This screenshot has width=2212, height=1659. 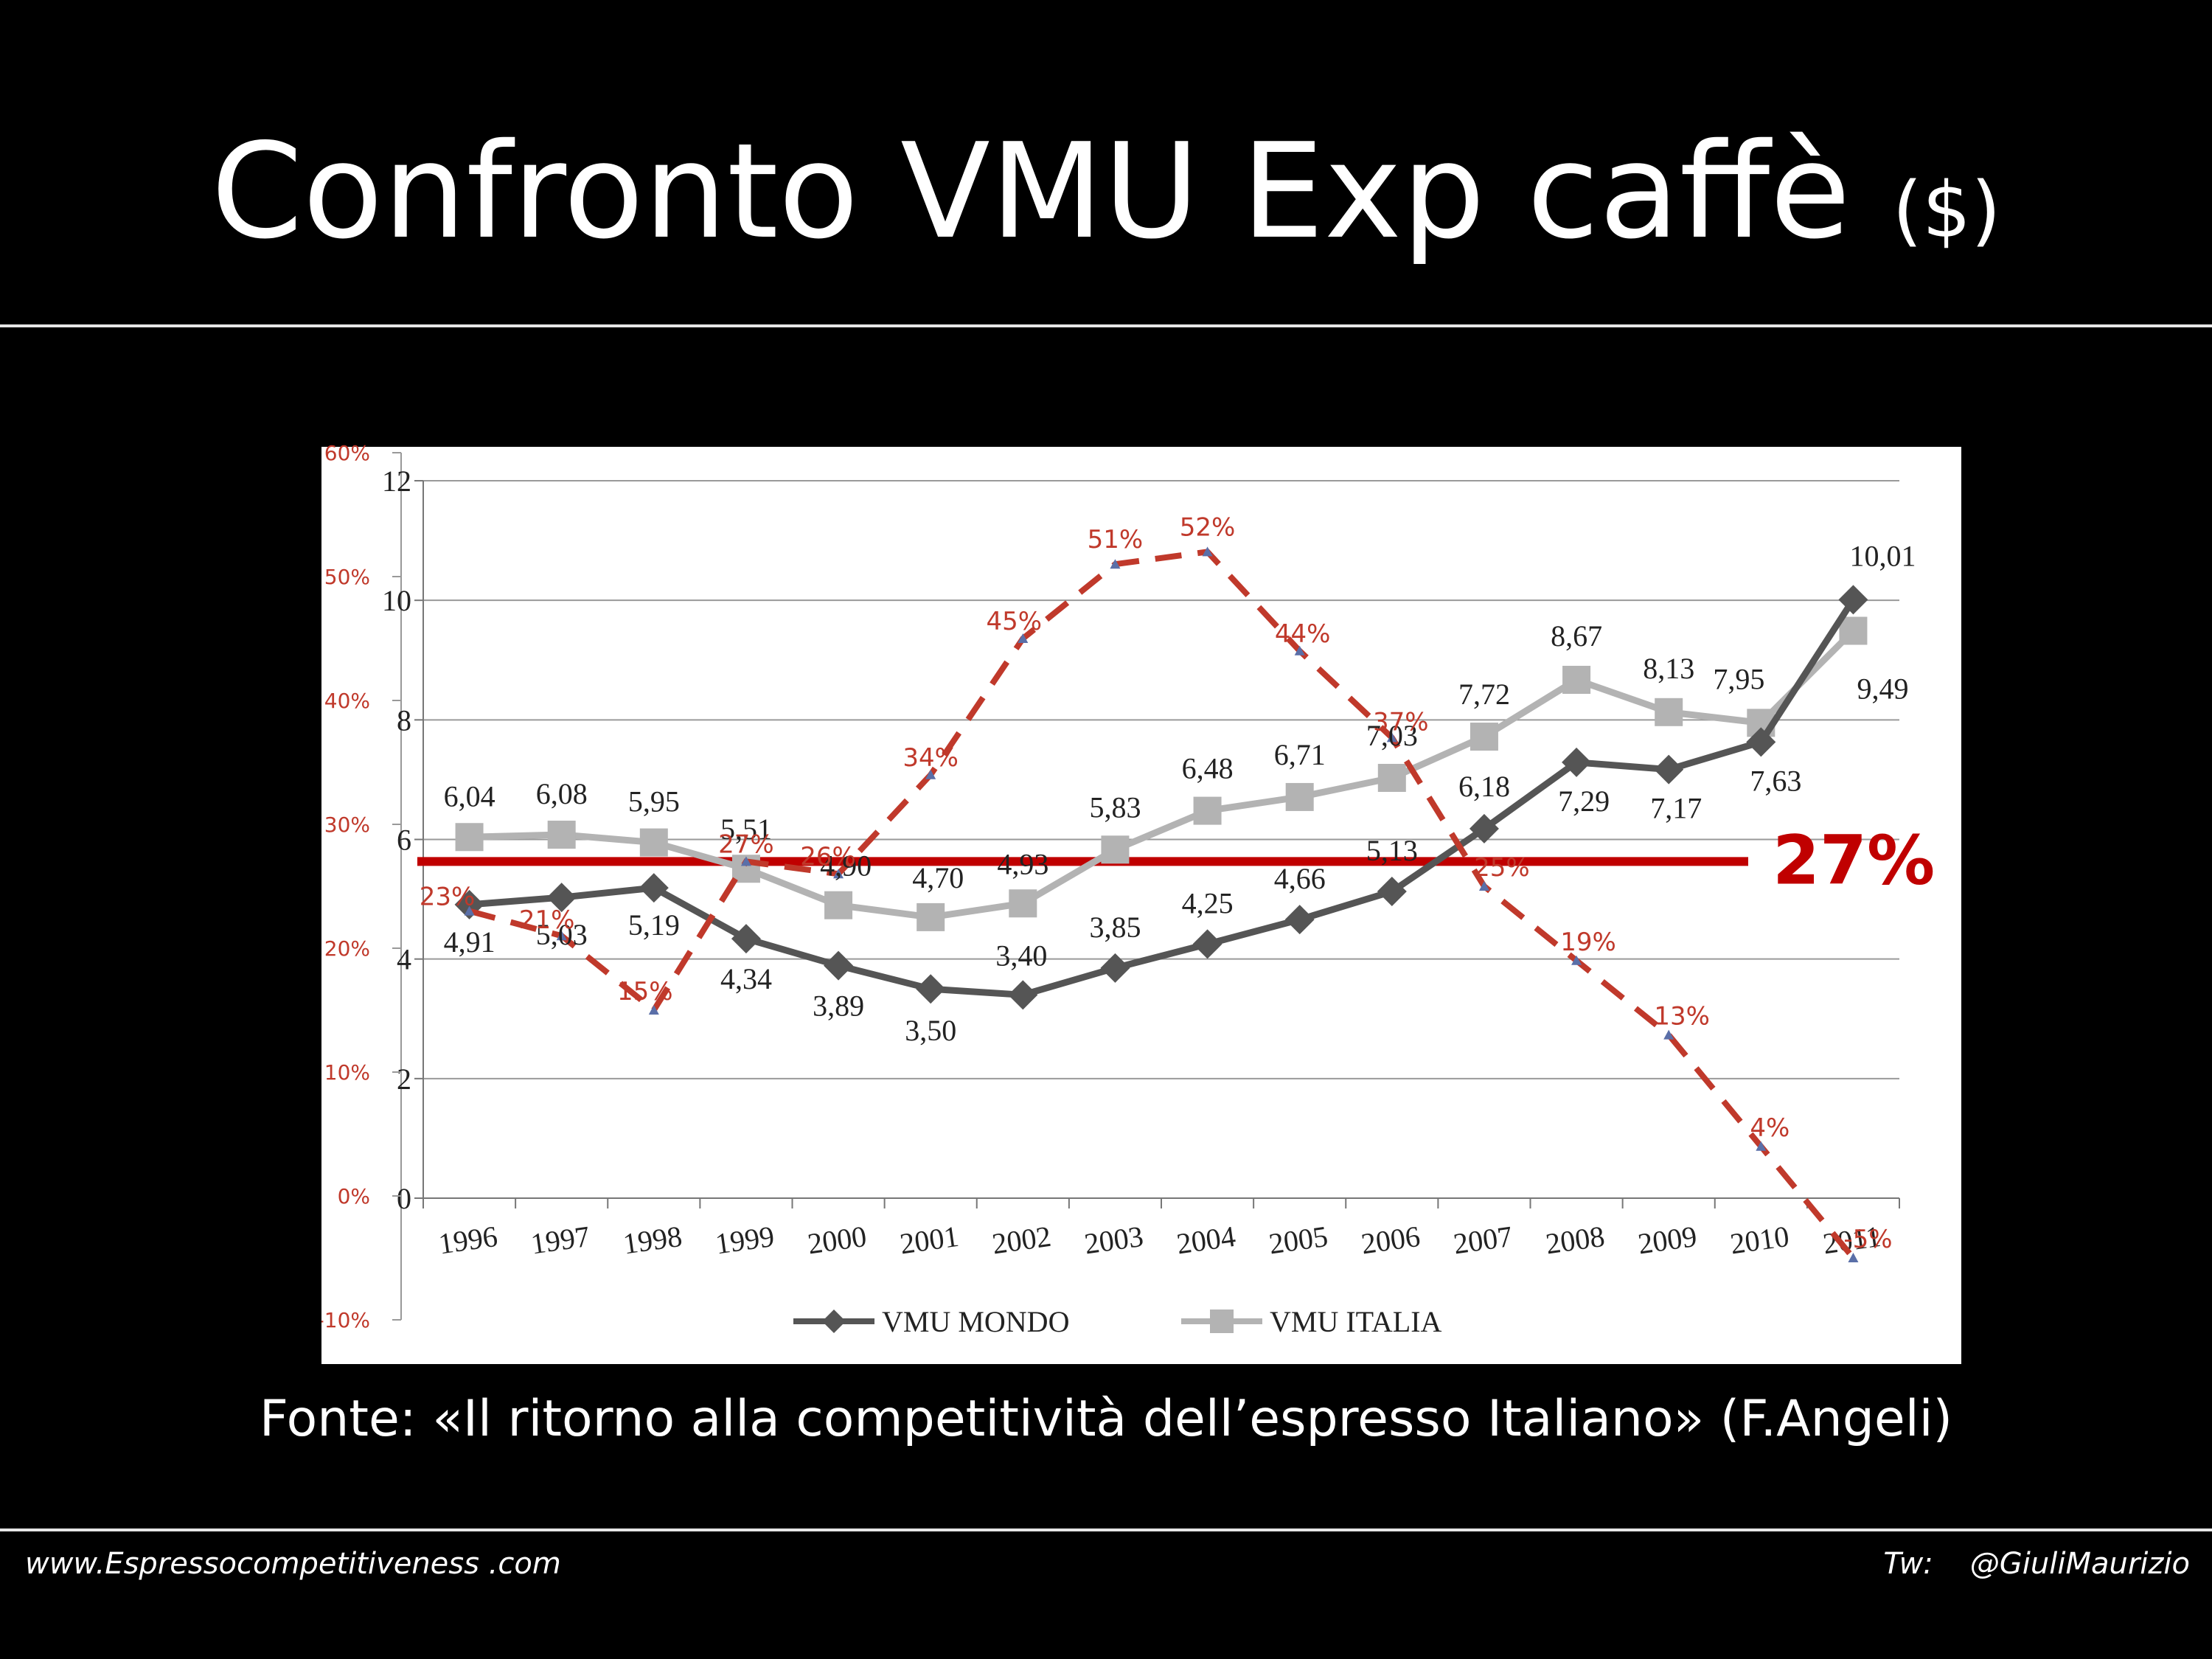 What do you see at coordinates (1908, 1564) in the screenshot?
I see `footer-tw-label: Tw:` at bounding box center [1908, 1564].